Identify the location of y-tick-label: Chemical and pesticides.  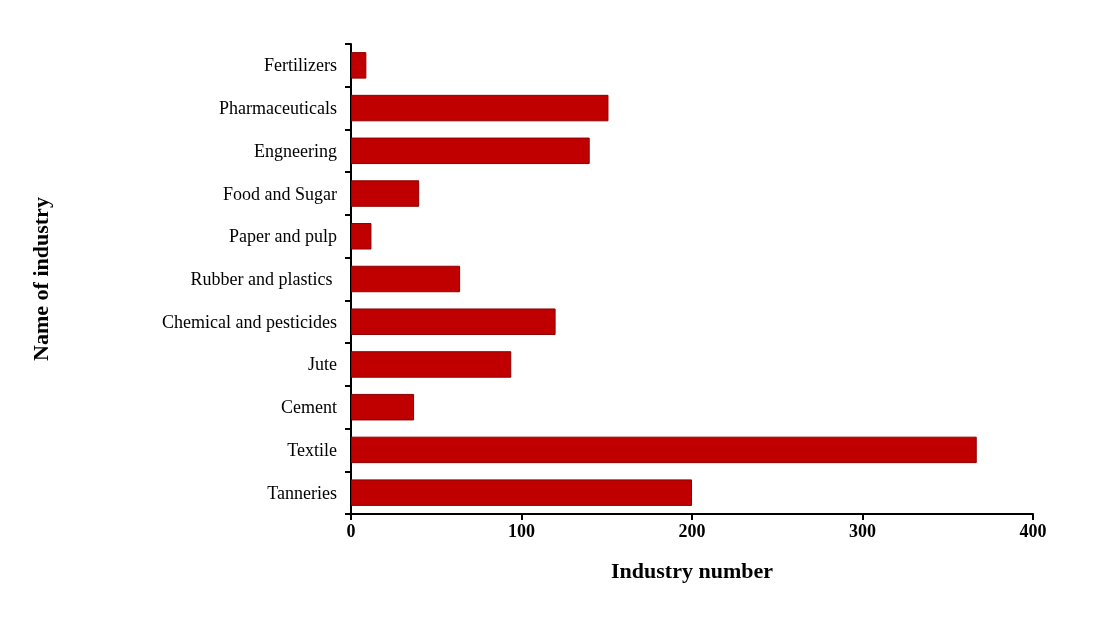
(249, 321).